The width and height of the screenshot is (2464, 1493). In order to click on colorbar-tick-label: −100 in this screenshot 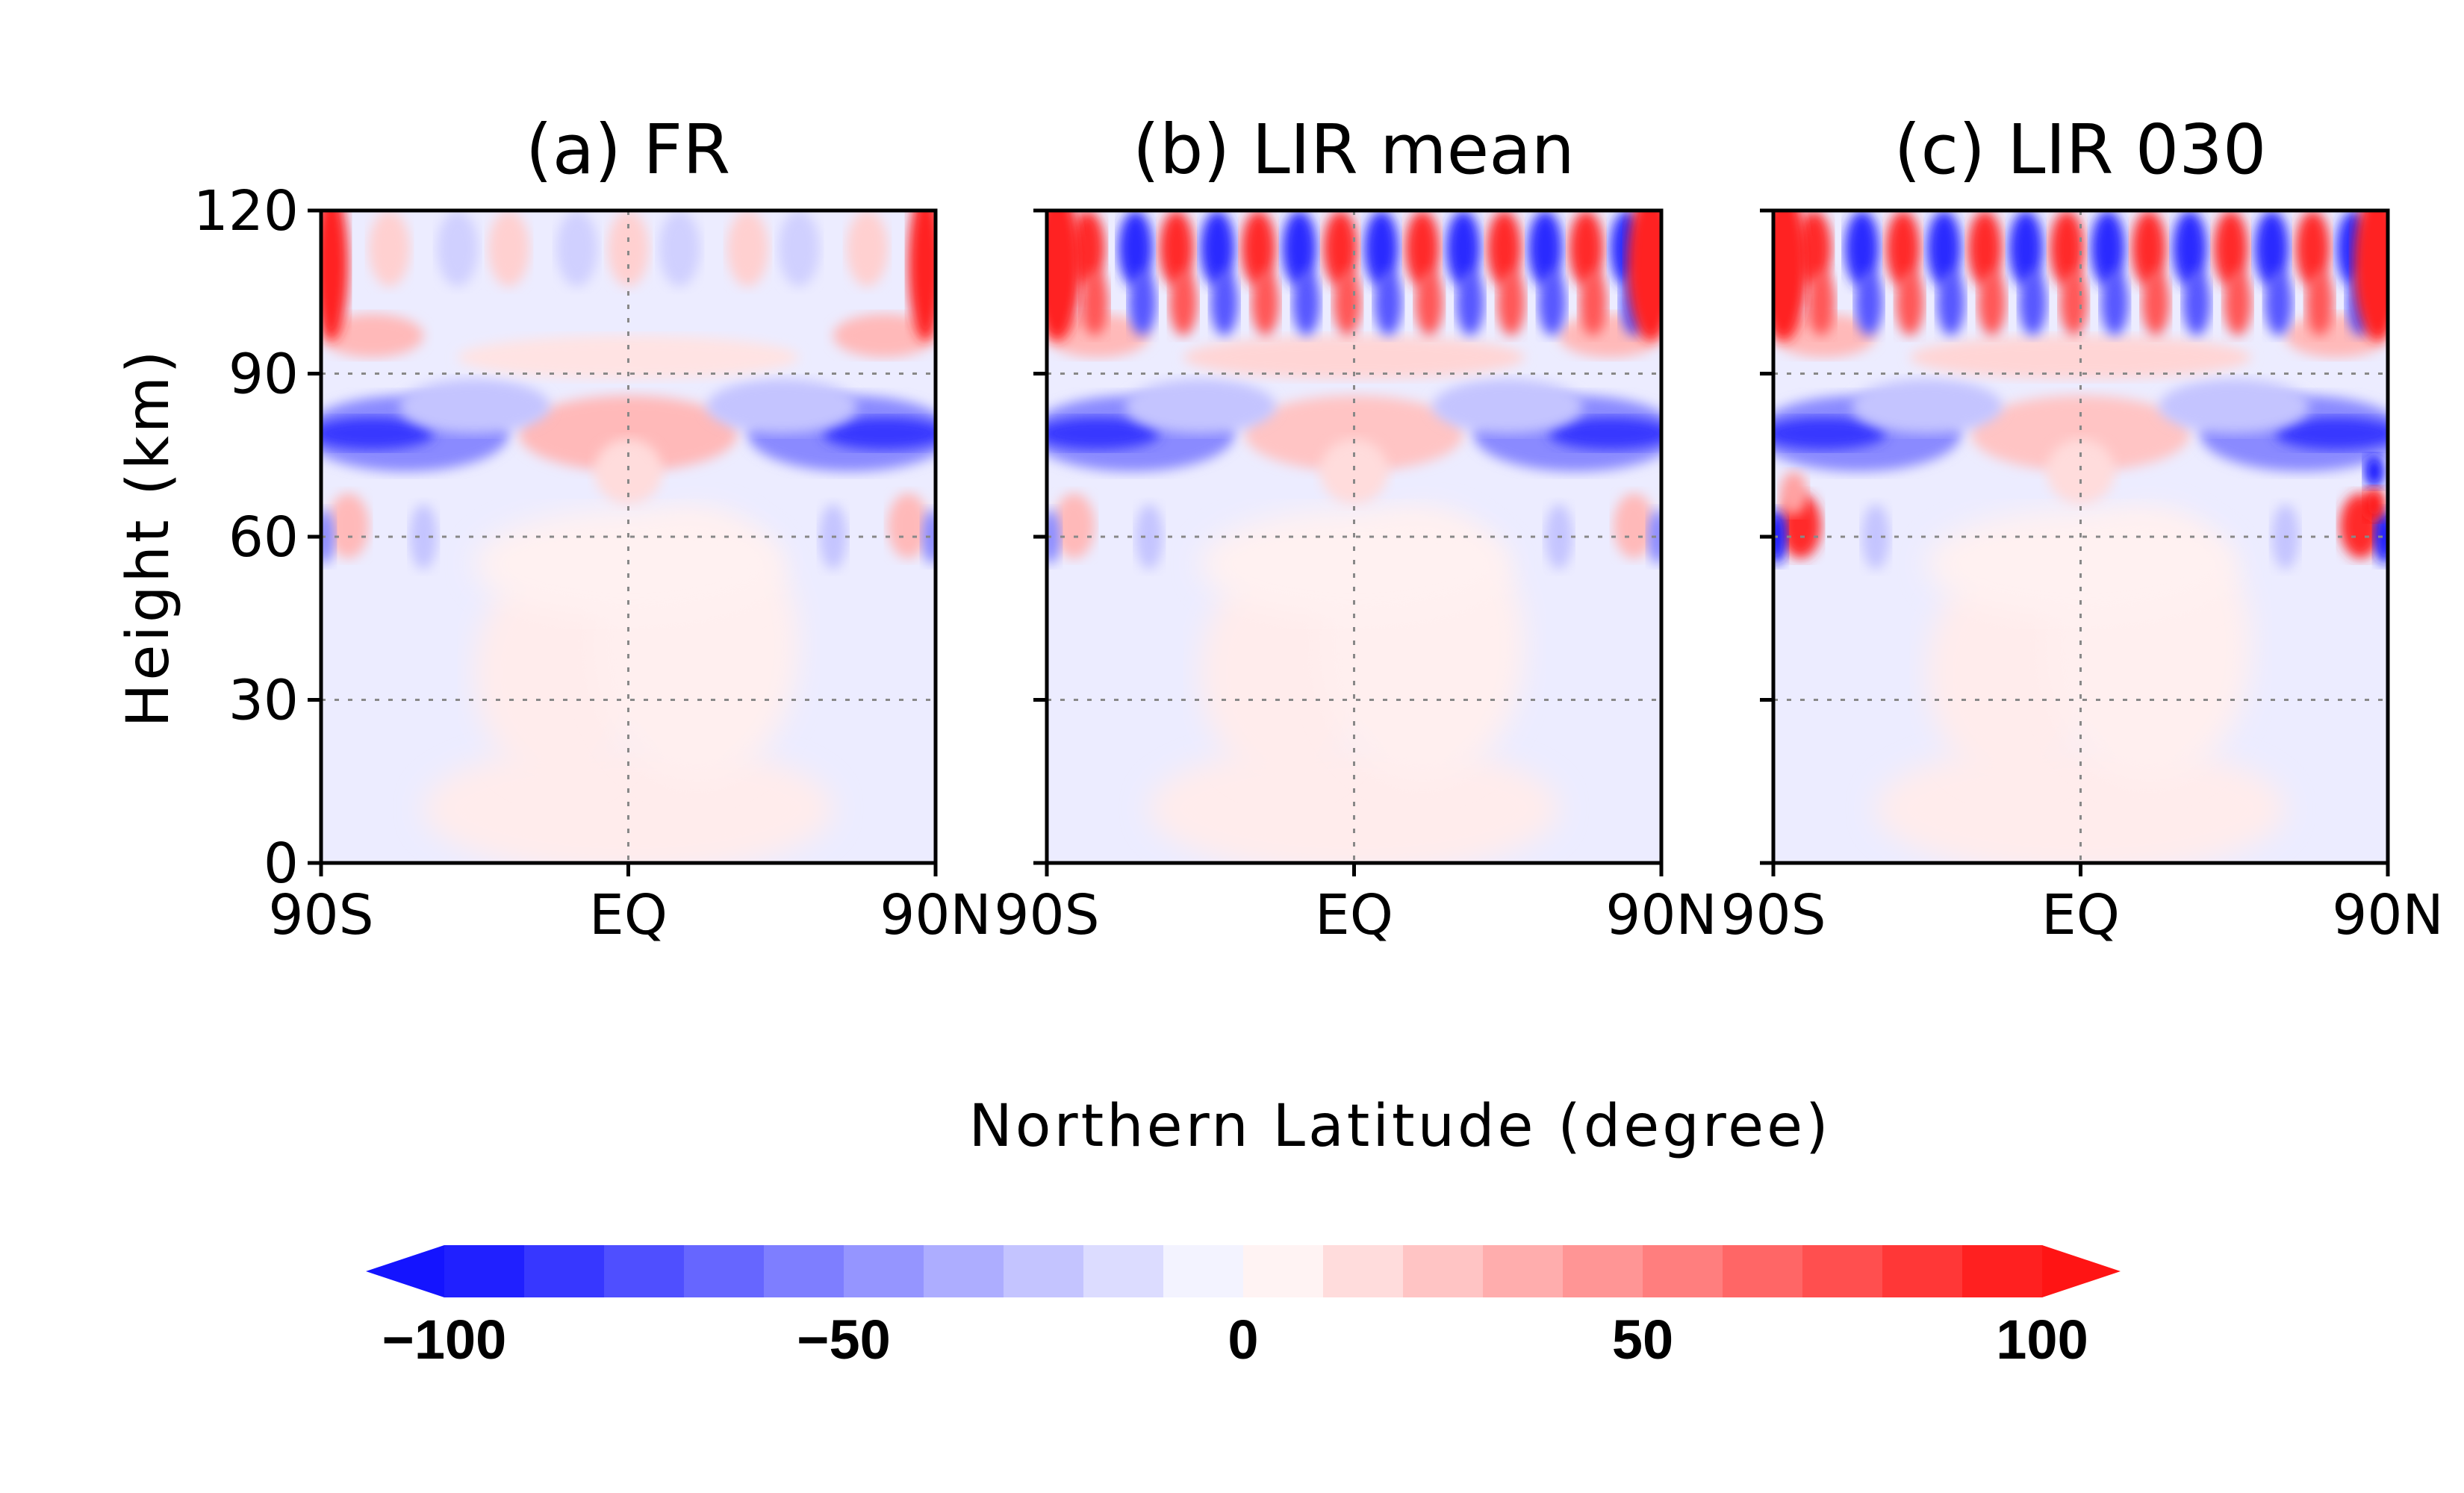, I will do `click(444, 1340)`.